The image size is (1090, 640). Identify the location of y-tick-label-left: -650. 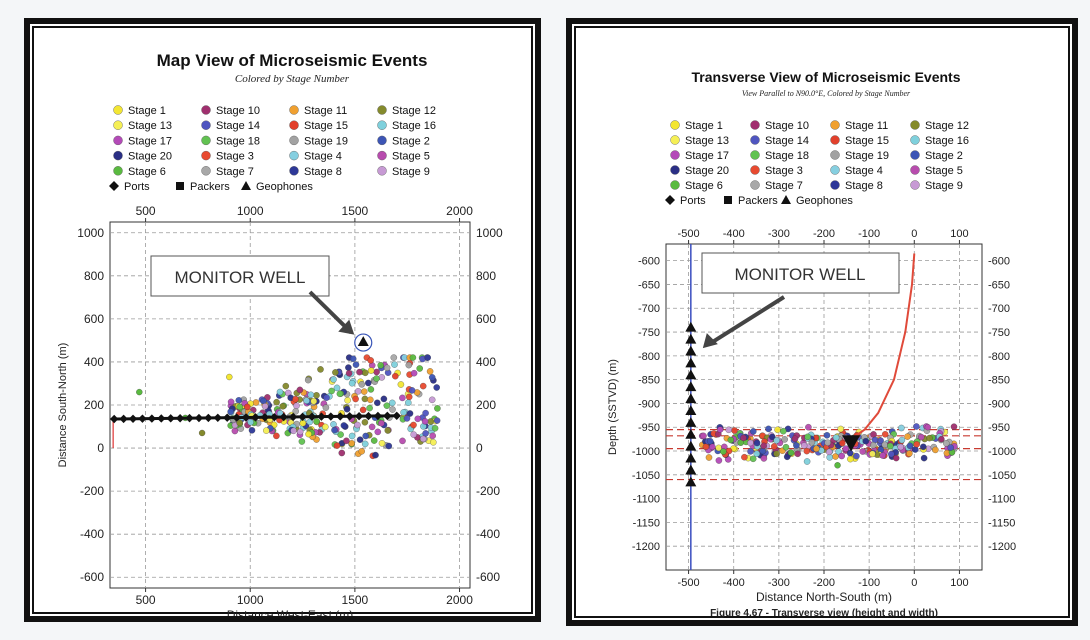
(649, 285).